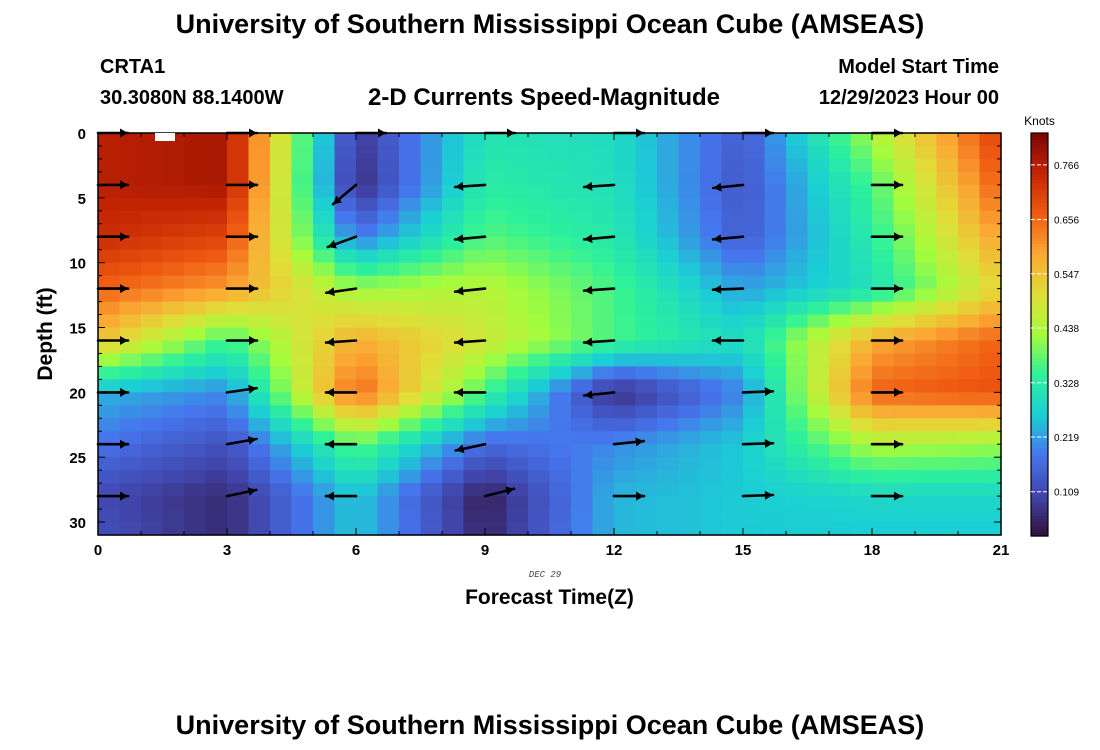  What do you see at coordinates (1039, 334) in the screenshot?
I see `colorbar-frame` at bounding box center [1039, 334].